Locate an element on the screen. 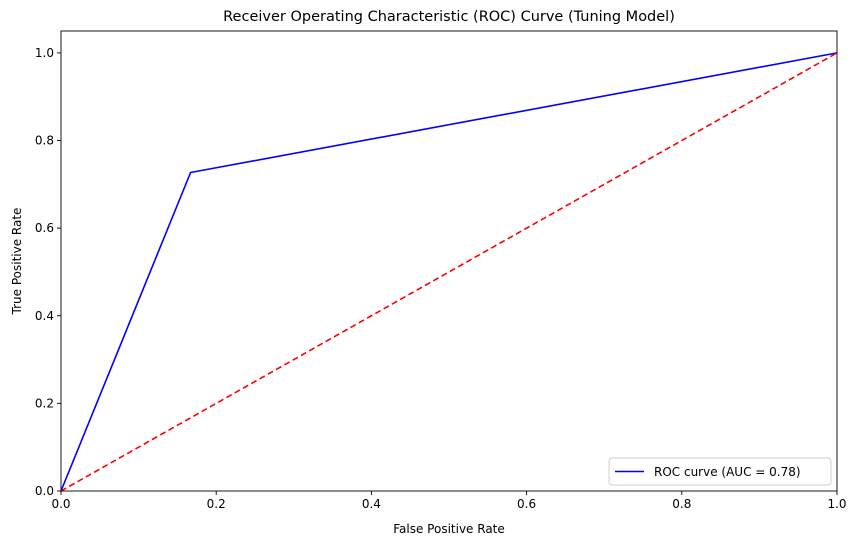 Image resolution: width=857 pixels, height=545 pixels. legend: ROC curve (AUC = 0.78) is located at coordinates (720, 471).